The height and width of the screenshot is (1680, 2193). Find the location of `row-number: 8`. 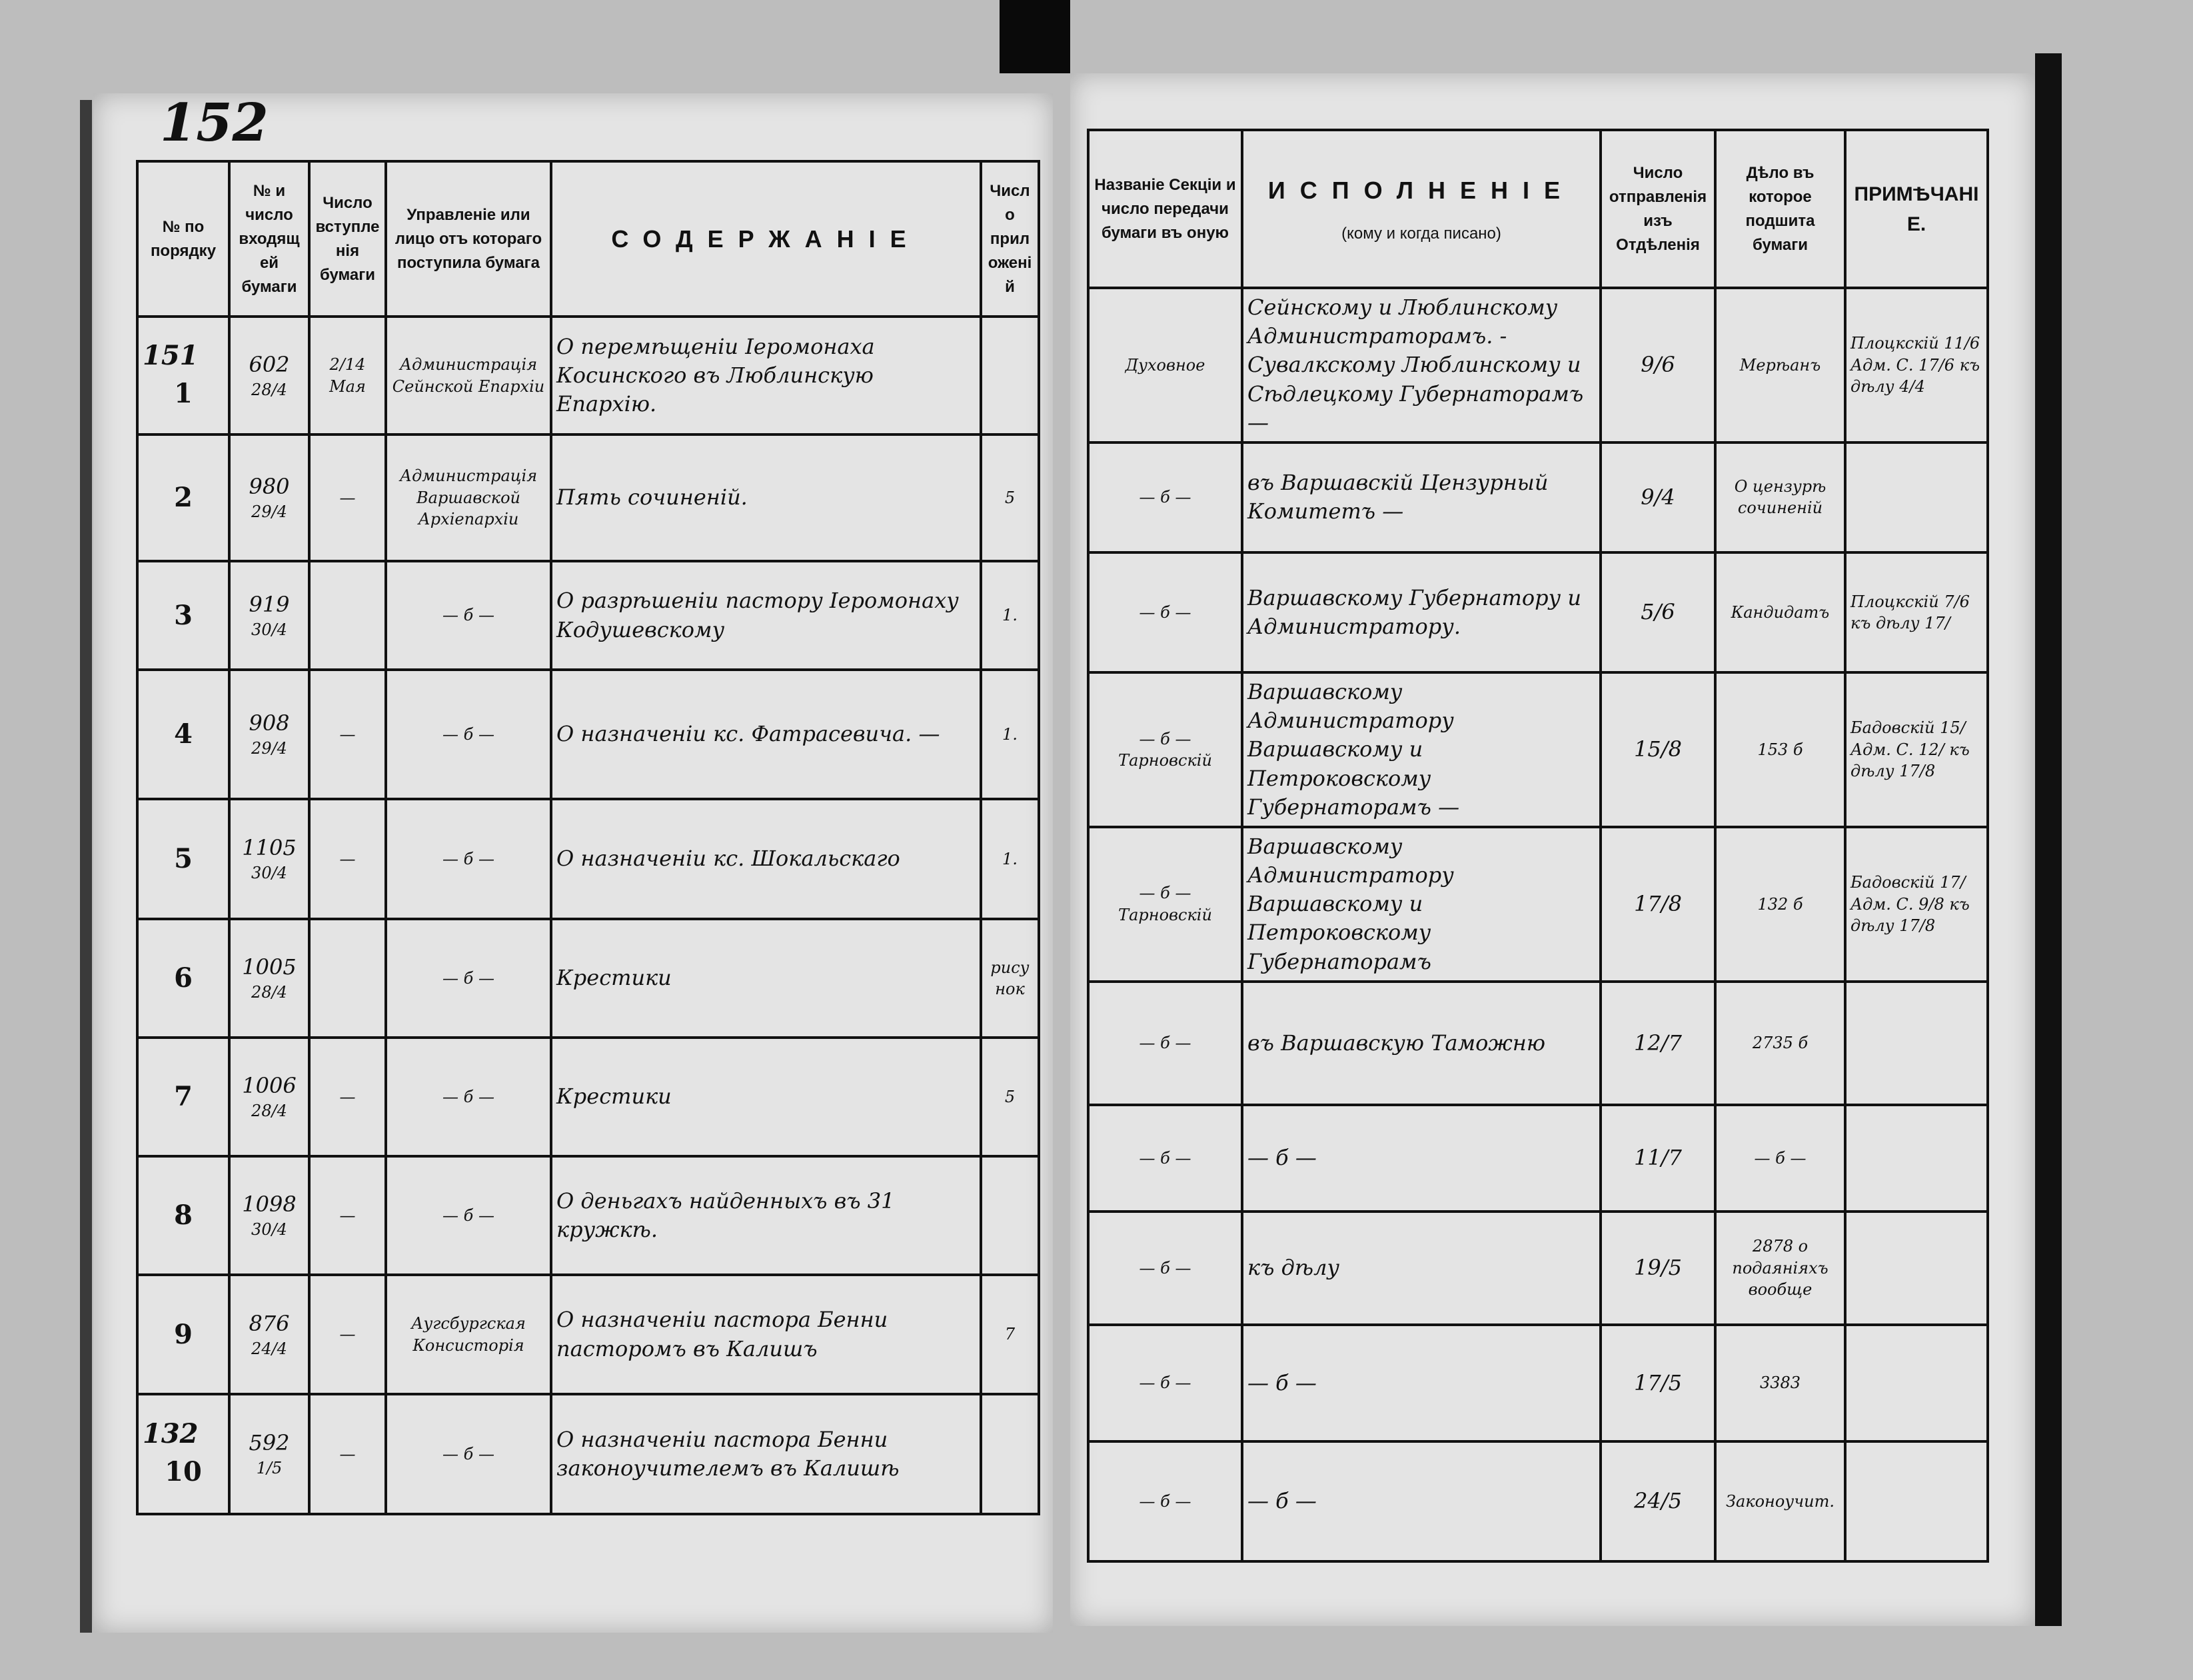

row-number: 8 is located at coordinates (183, 1215).